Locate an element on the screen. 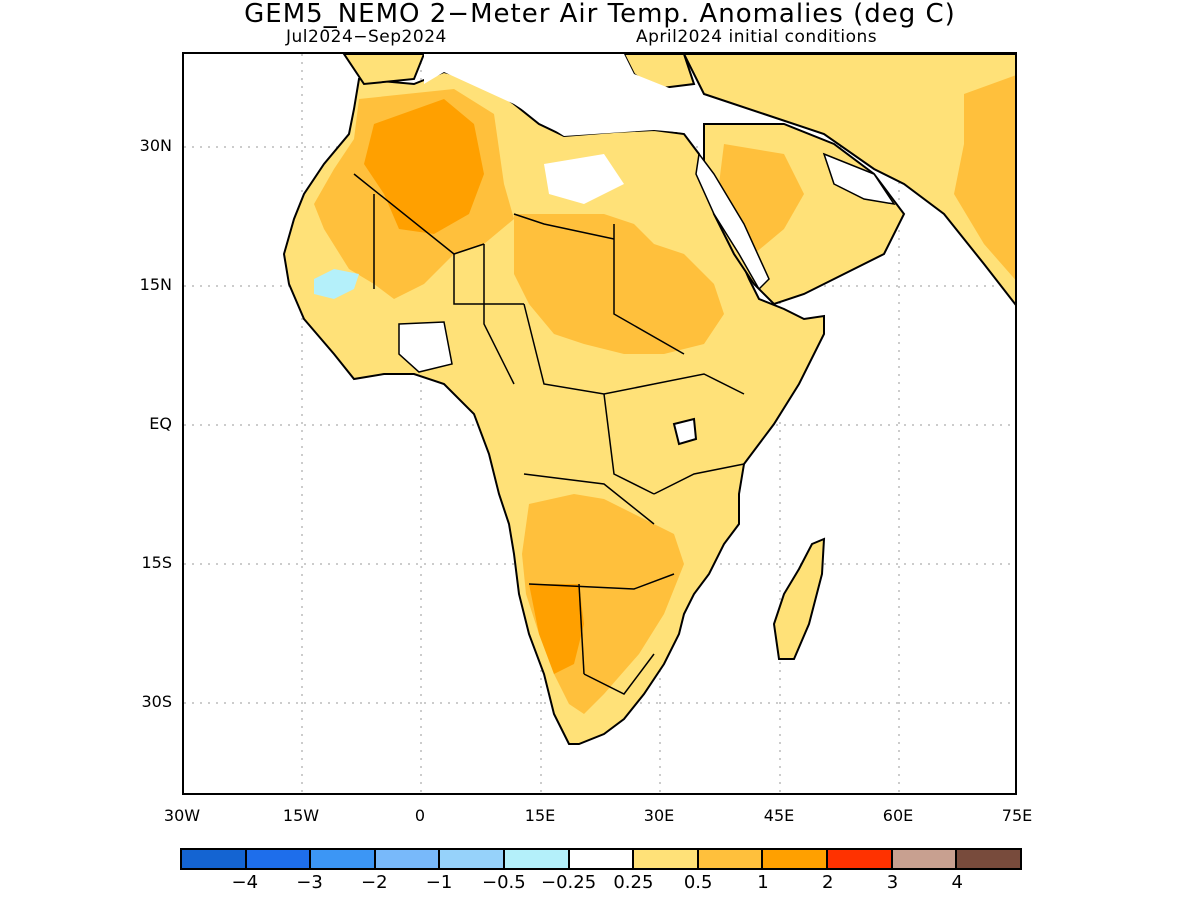 This screenshot has height=900, width=1200. initial-conditions: April2024 initial conditions is located at coordinates (757, 37).